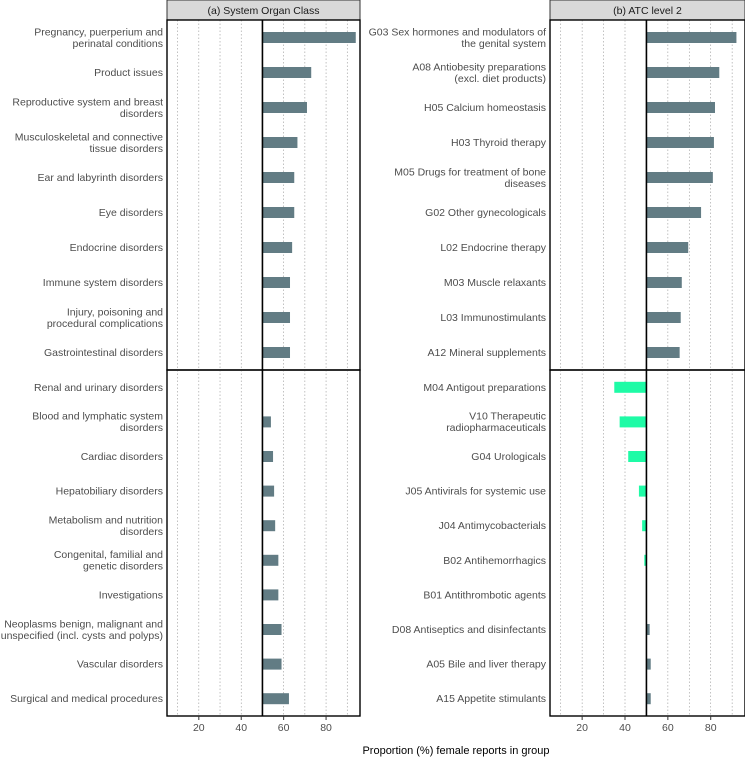 This screenshot has height=759, width=745. I want to click on row-label: procedural complications, so click(105, 324).